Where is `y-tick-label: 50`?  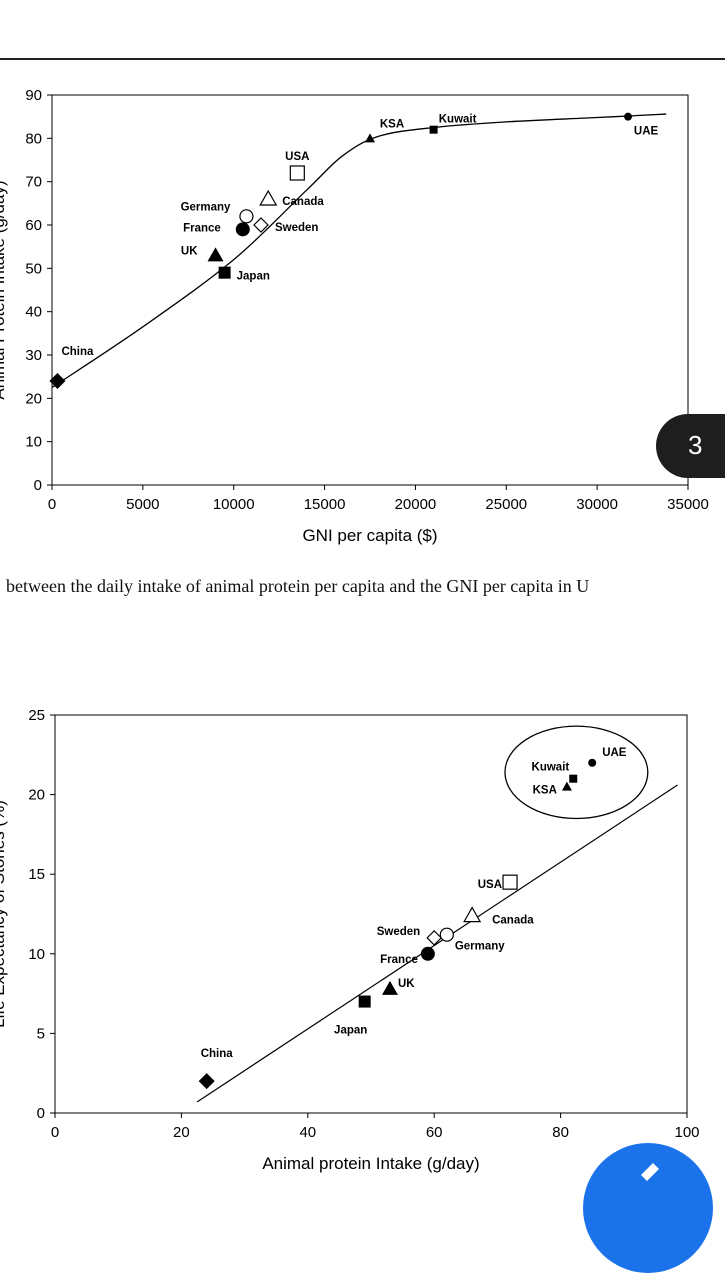 y-tick-label: 50 is located at coordinates (33, 268).